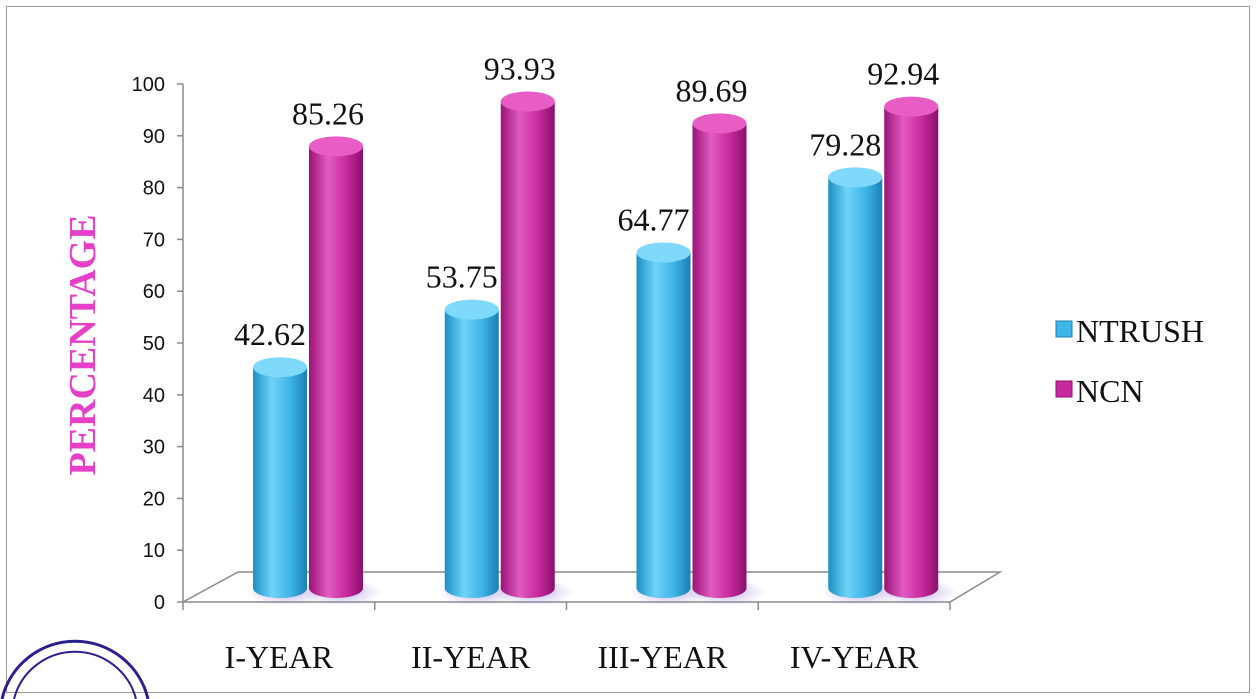 This screenshot has height=699, width=1256. Describe the element at coordinates (566, 638) in the screenshot. I see `x-axis-categories: I-YEAR II-YEAR III-YEAR IV-YEAR` at that location.